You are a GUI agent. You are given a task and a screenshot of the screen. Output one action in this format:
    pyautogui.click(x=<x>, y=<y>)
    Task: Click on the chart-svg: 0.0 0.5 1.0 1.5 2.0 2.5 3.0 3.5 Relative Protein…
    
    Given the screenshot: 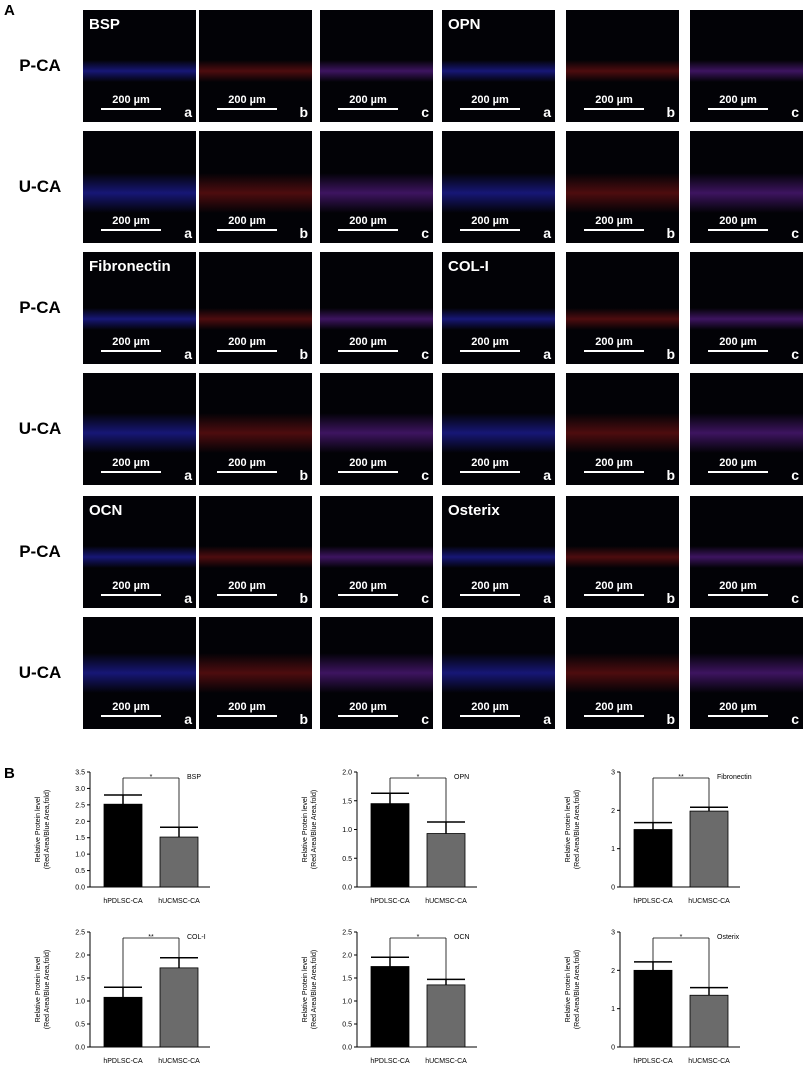 What is the action you would take?
    pyautogui.click(x=122, y=837)
    